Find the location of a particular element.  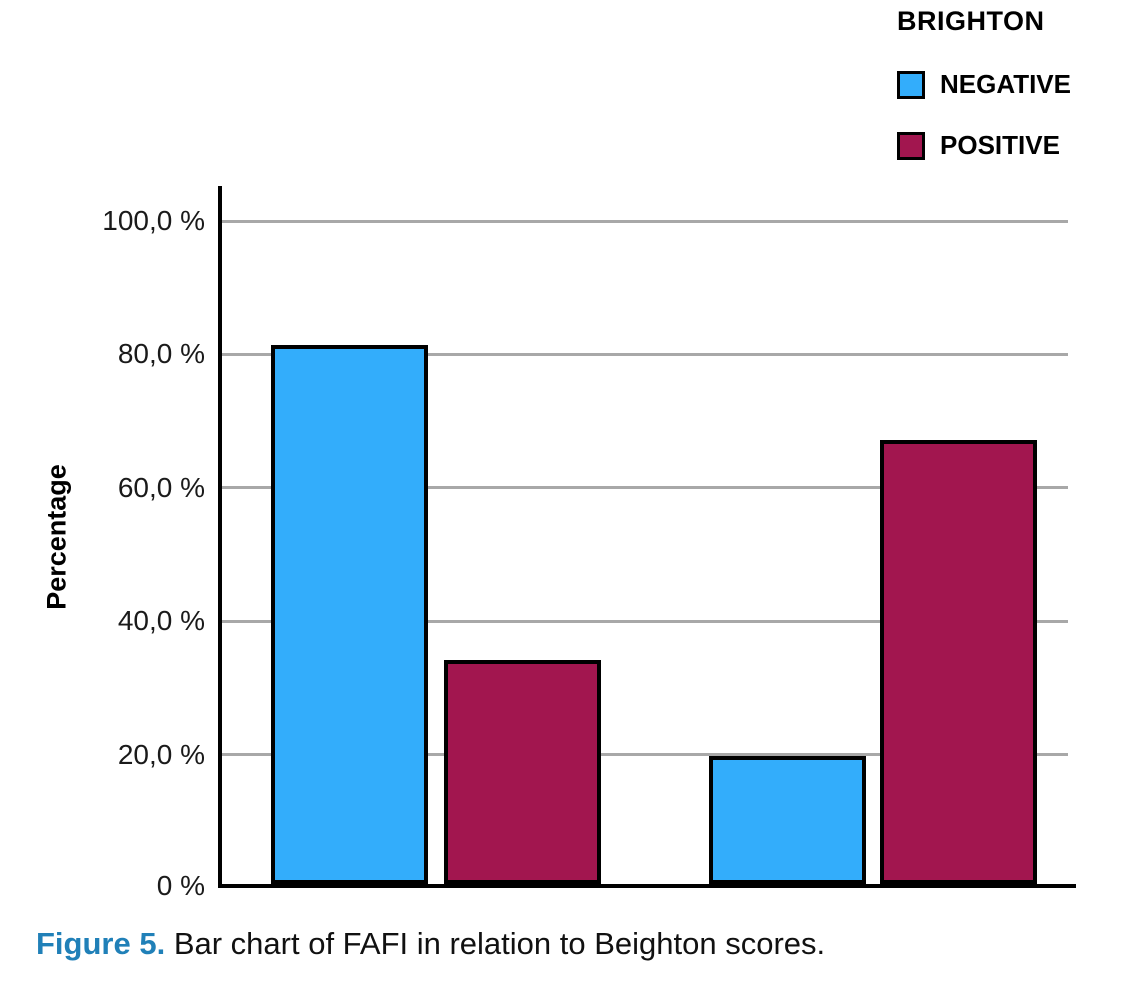

x-axis-line is located at coordinates (647, 886).